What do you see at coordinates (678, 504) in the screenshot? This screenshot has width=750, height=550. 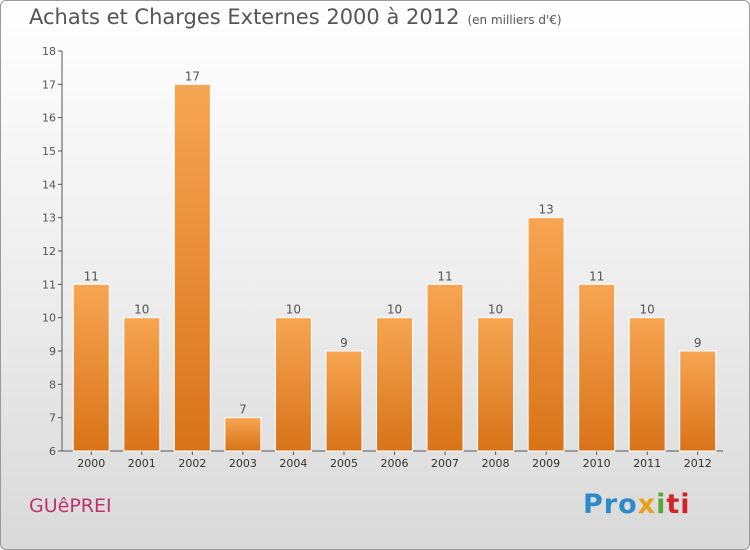 I see `logo-part: ti` at bounding box center [678, 504].